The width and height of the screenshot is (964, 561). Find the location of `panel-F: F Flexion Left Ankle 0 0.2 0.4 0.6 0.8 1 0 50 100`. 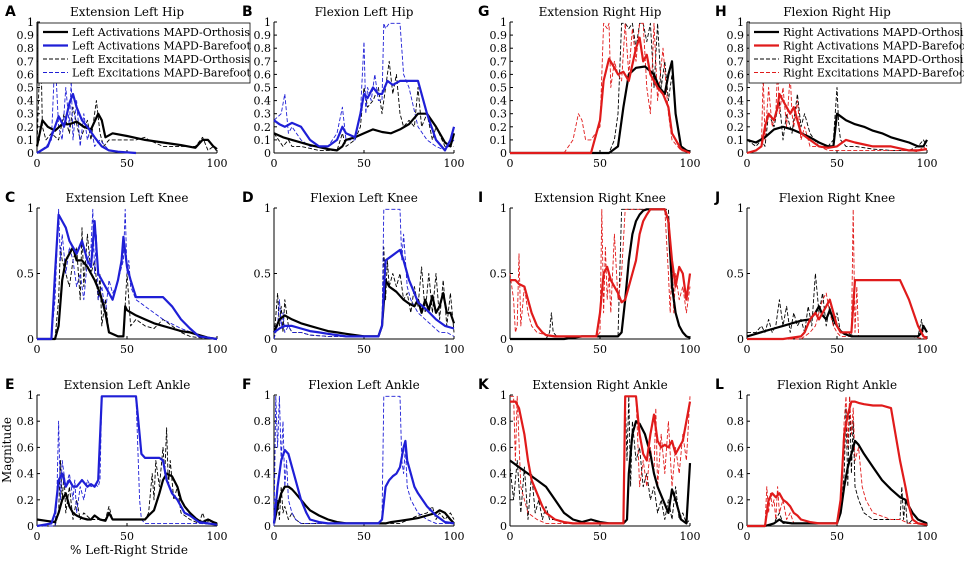

panel-F: F Flexion Left Ankle 0 0.2 0.4 0.6 0.8 1 0 50 100 is located at coordinates (353, 460).